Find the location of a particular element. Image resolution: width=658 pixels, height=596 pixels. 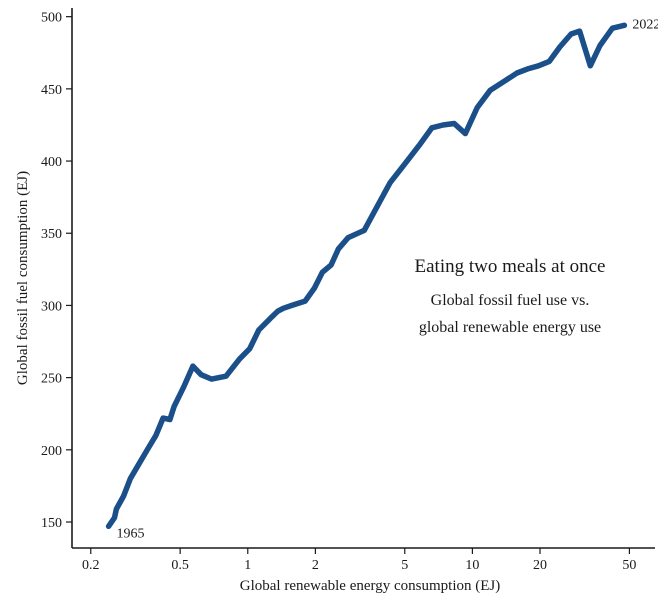

y-axis-ticks: 150 200 250 300 350 400 450 500 is located at coordinates (56, 271).